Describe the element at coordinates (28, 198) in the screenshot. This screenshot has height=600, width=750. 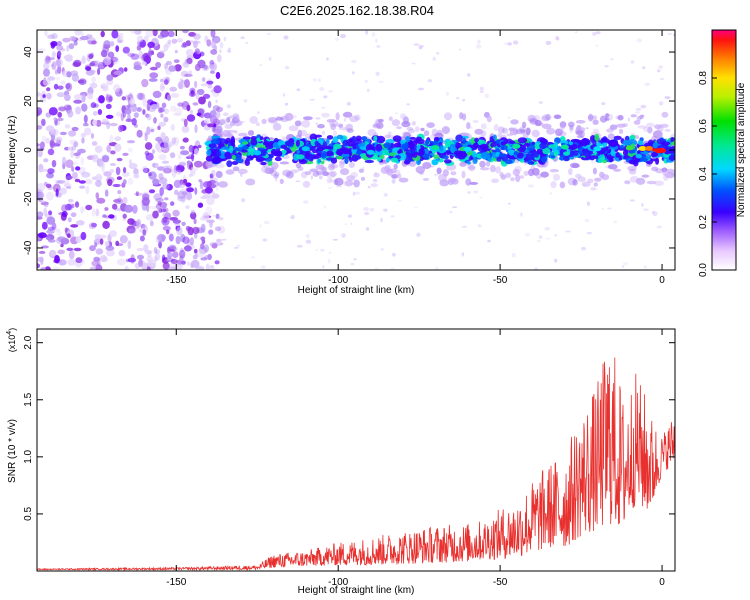
I see `y-tick-label: -20` at that location.